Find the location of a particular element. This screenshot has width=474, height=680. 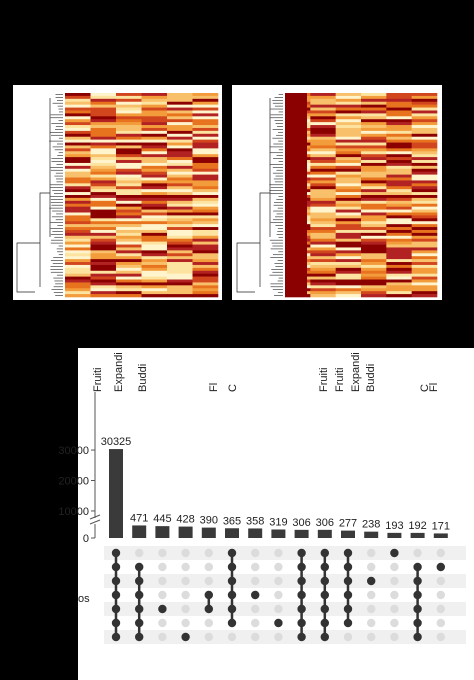

bar-label: 238 is located at coordinates (371, 525).